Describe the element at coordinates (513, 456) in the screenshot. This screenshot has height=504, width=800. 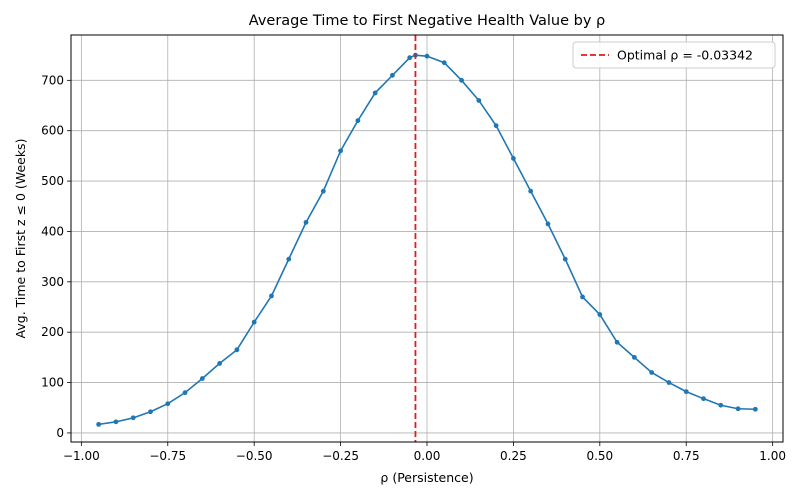
I see `x-tick-label: 0.25` at that location.